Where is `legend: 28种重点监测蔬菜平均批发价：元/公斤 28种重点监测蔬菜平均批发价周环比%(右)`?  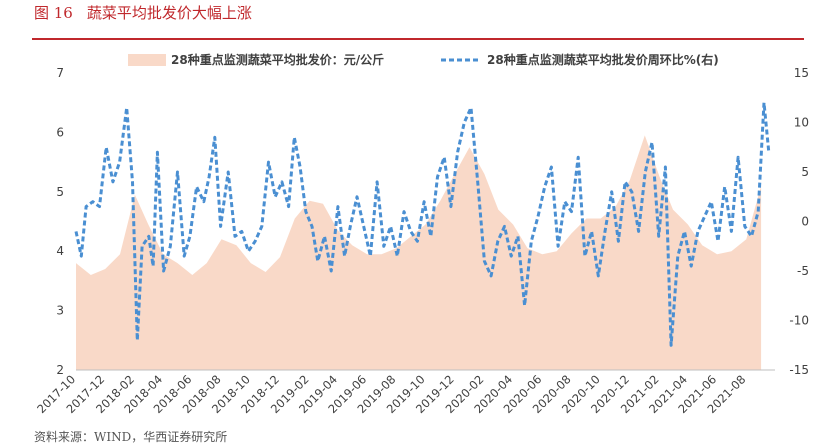 legend: 28种重点监测蔬菜平均批发价：元/公斤 28种重点监测蔬菜平均批发价周环比%(右) is located at coordinates (423, 59).